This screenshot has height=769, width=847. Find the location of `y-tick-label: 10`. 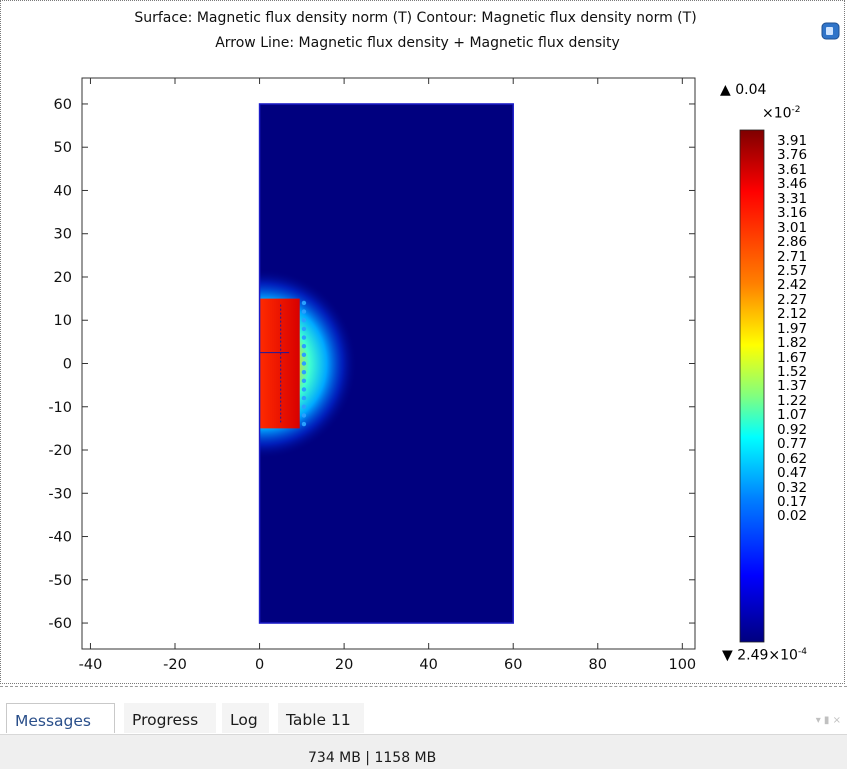

y-tick-label: 10 is located at coordinates (63, 321).